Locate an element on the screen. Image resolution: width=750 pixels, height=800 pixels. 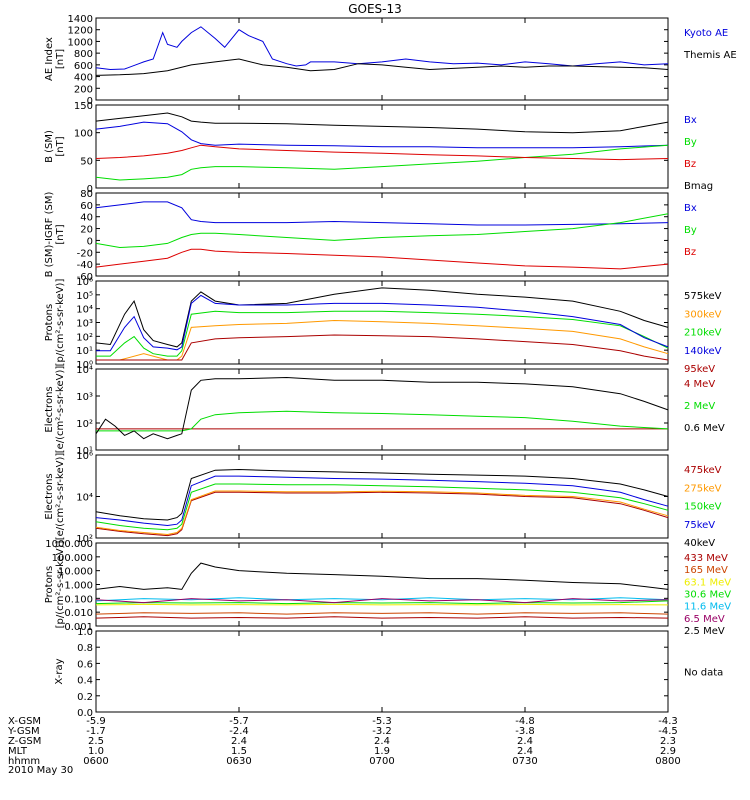
footer-value: 2.9 is located at coordinates (668, 751).